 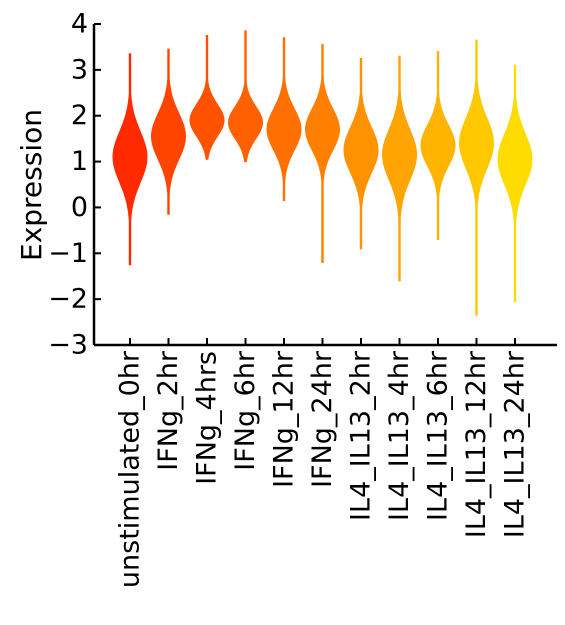 What do you see at coordinates (284, 119) in the screenshot?
I see `violin-IFNg_12hr` at bounding box center [284, 119].